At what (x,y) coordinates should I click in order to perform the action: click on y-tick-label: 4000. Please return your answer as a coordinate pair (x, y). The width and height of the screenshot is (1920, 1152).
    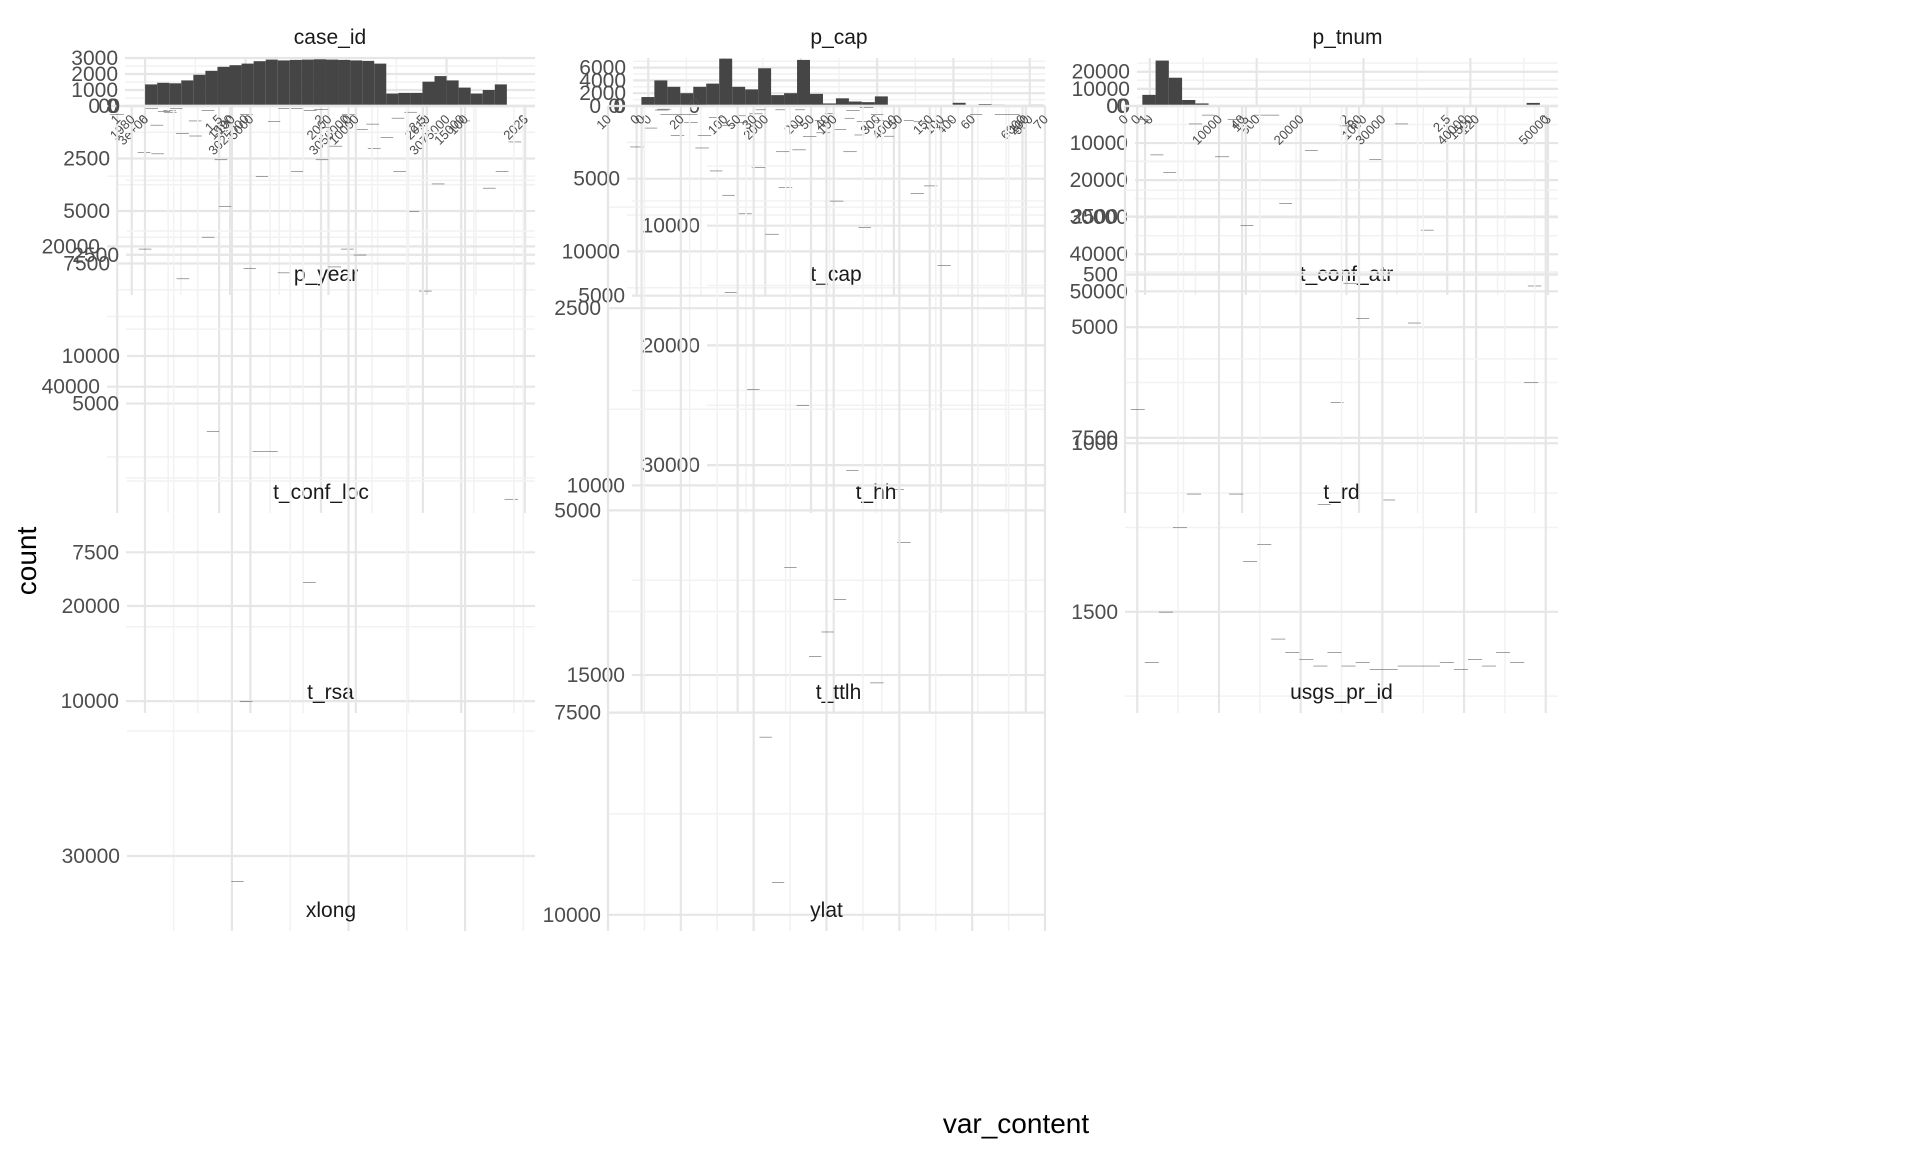
    Looking at the image, I should click on (602, 80).